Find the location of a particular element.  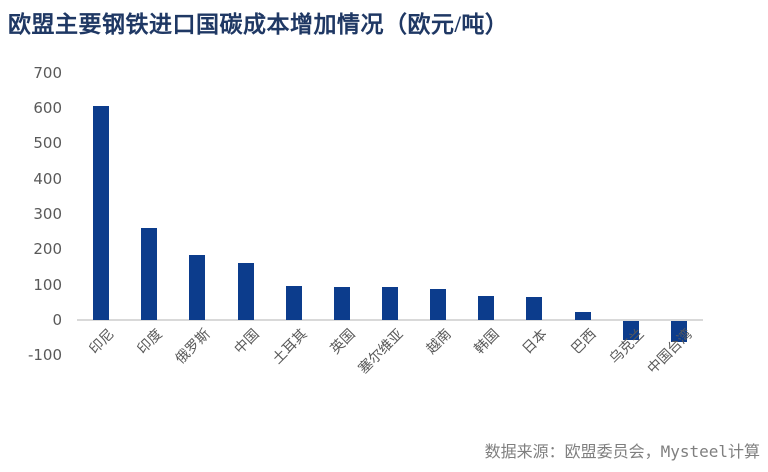

y-tick-label: 200 is located at coordinates (47, 249).